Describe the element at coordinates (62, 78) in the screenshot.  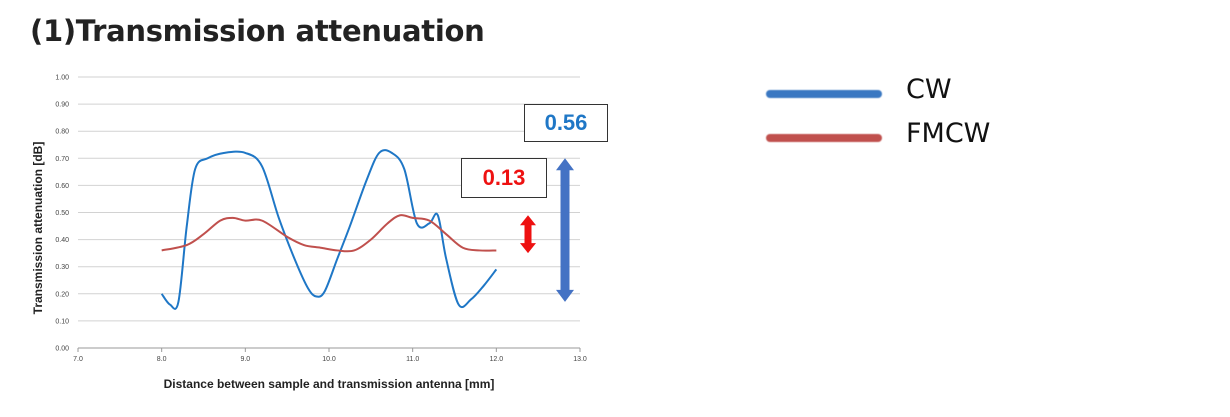
I see `y-tick-label: 1.00` at that location.